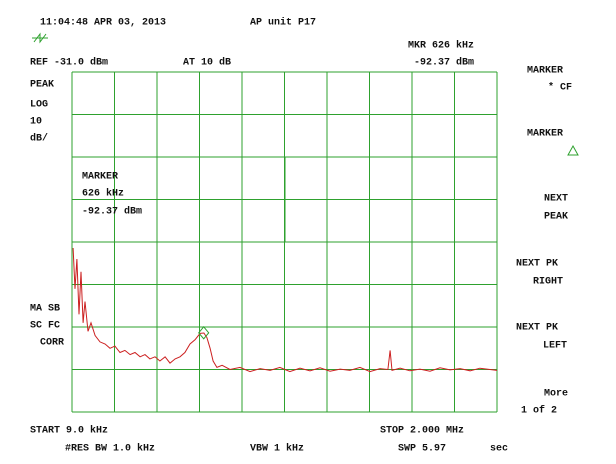 Image resolution: width=616 pixels, height=464 pixels. Describe the element at coordinates (573, 150) in the screenshot. I see `marker-icon` at that location.